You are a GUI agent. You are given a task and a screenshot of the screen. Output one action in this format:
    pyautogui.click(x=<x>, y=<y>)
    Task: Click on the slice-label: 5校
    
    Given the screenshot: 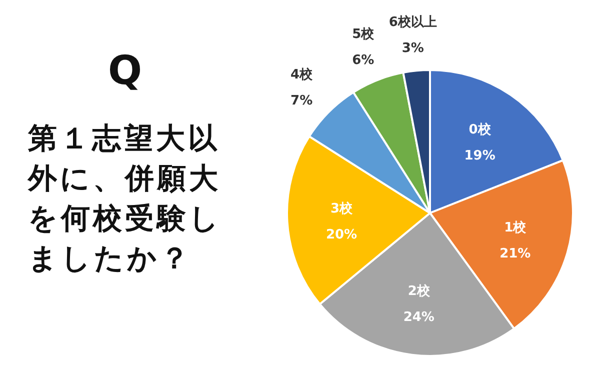 What is the action you would take?
    pyautogui.click(x=364, y=34)
    